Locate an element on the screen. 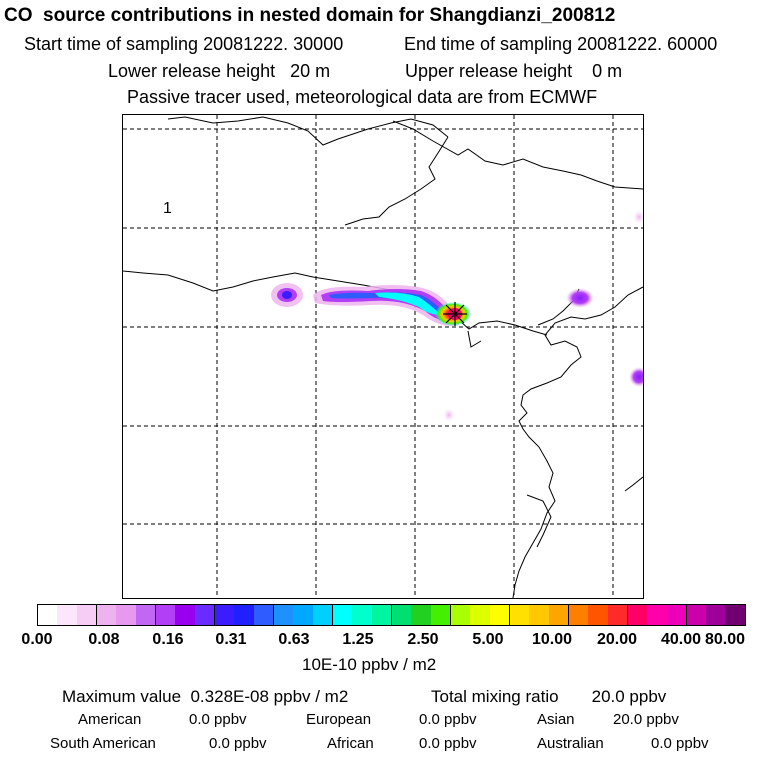 Image resolution: width=768 pixels, height=768 pixels. region-european: European is located at coordinates (339, 719).